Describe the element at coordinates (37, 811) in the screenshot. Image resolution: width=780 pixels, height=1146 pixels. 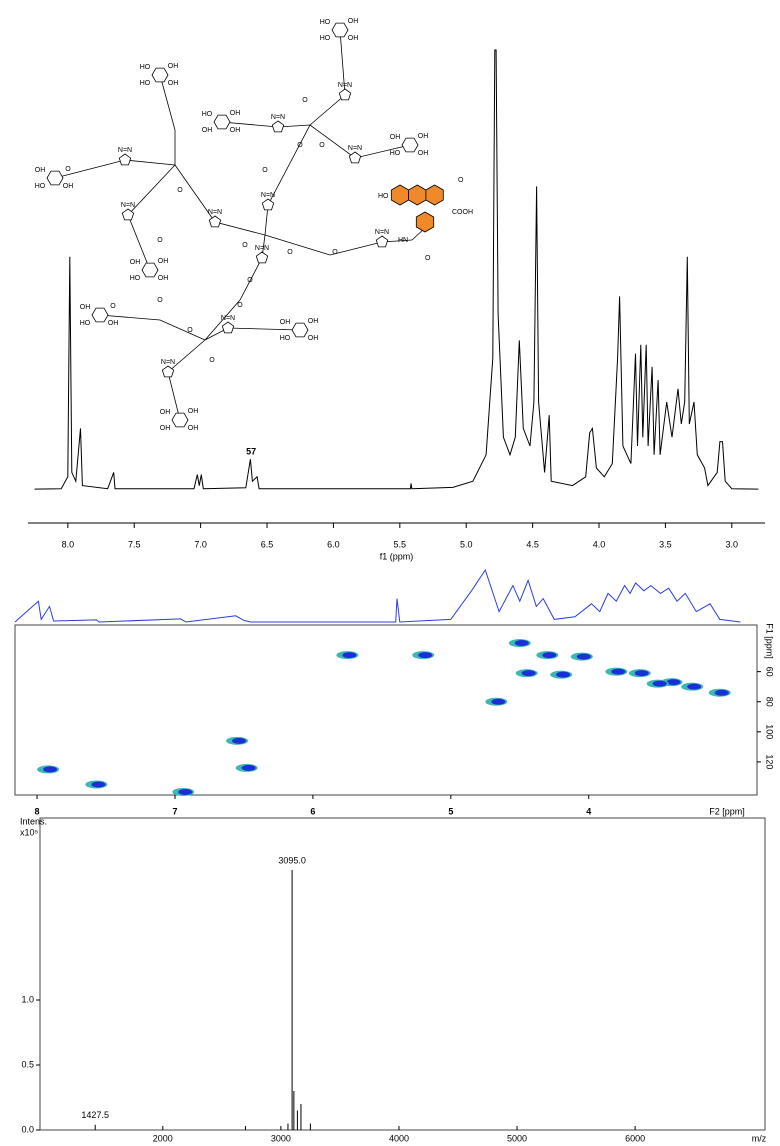
I see `x-tick-label: 8` at that location.